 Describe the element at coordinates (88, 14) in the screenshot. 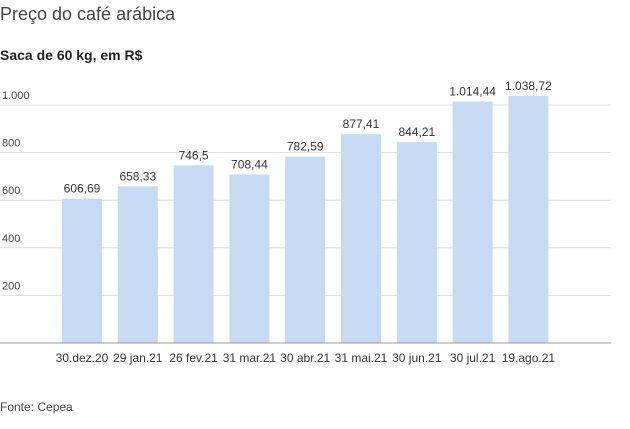

I see `chart-title: Preço do café arábica` at that location.